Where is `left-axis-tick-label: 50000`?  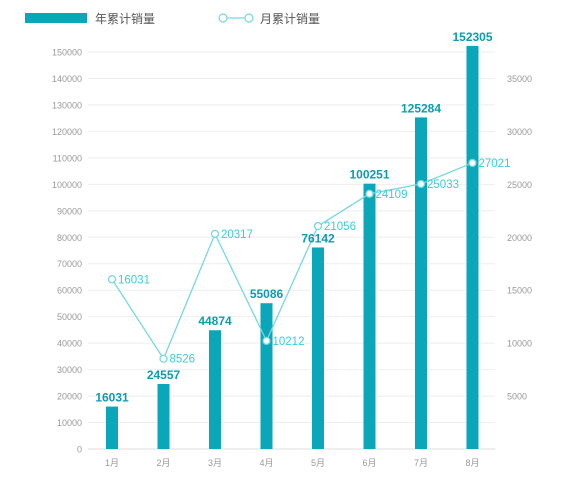 left-axis-tick-label: 50000 is located at coordinates (69, 317).